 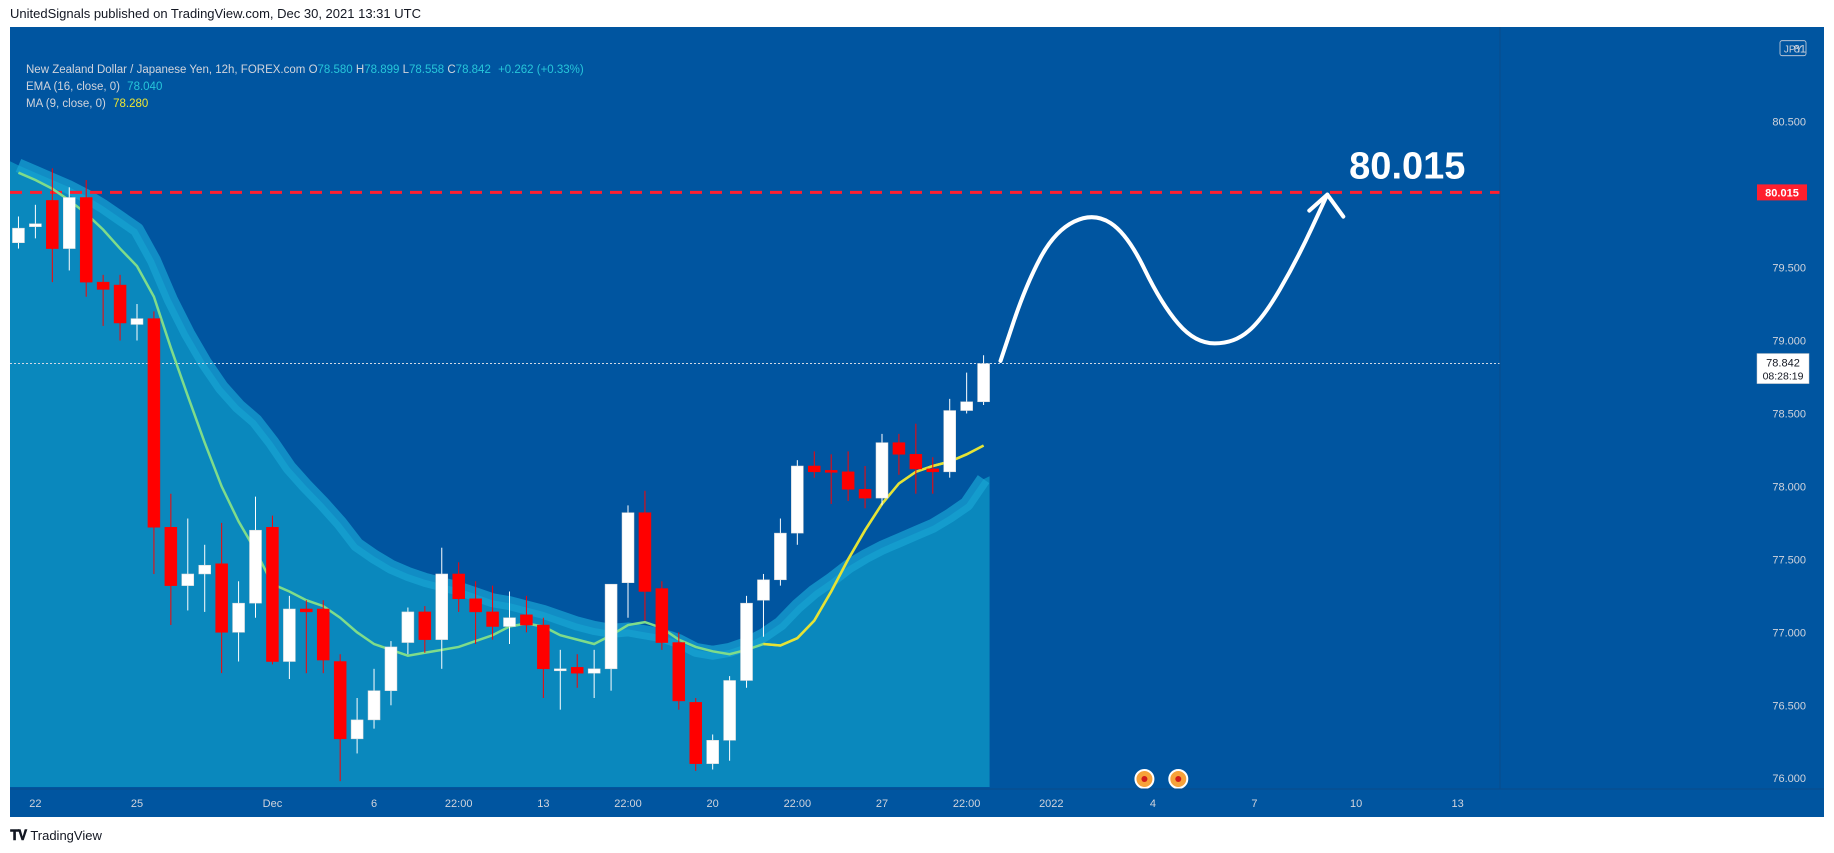 I want to click on x-tick-label: 7, so click(x=1254, y=804).